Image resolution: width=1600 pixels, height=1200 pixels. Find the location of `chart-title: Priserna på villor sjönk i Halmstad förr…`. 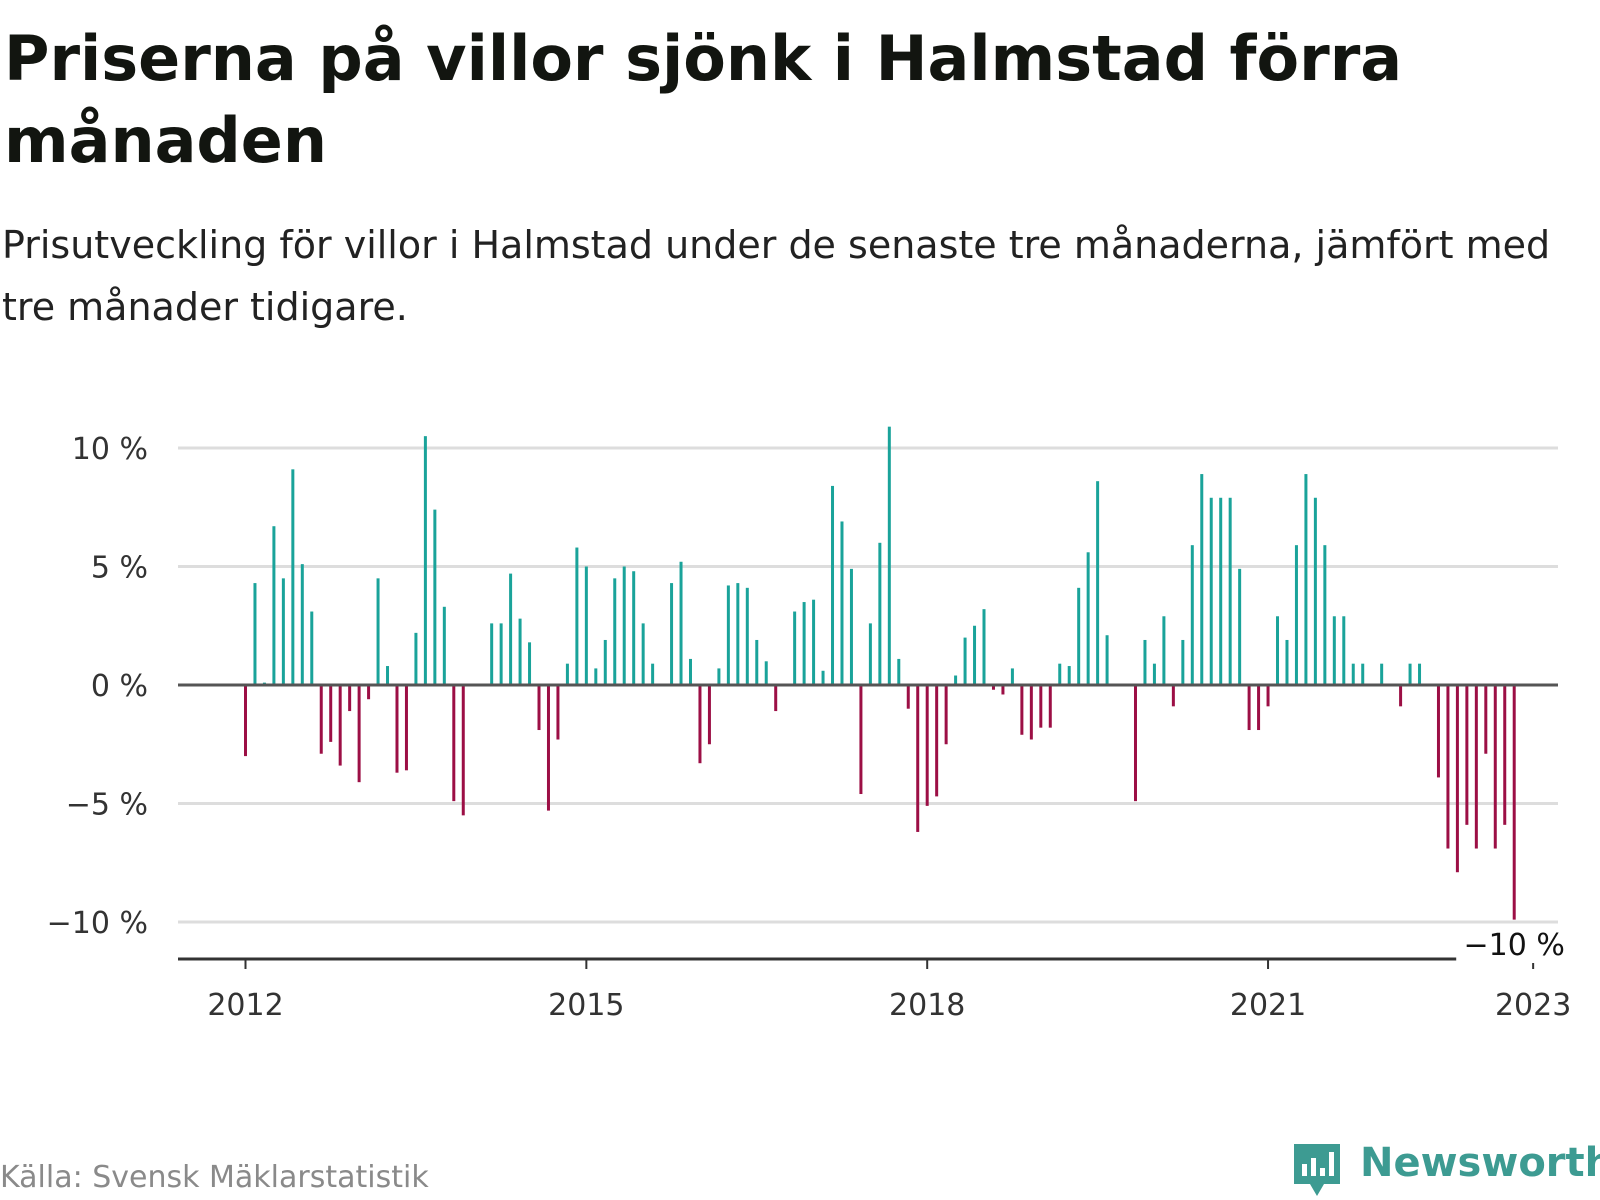

chart-title: Priserna på villor sjönk i Halmstad förr… is located at coordinates (703, 99).